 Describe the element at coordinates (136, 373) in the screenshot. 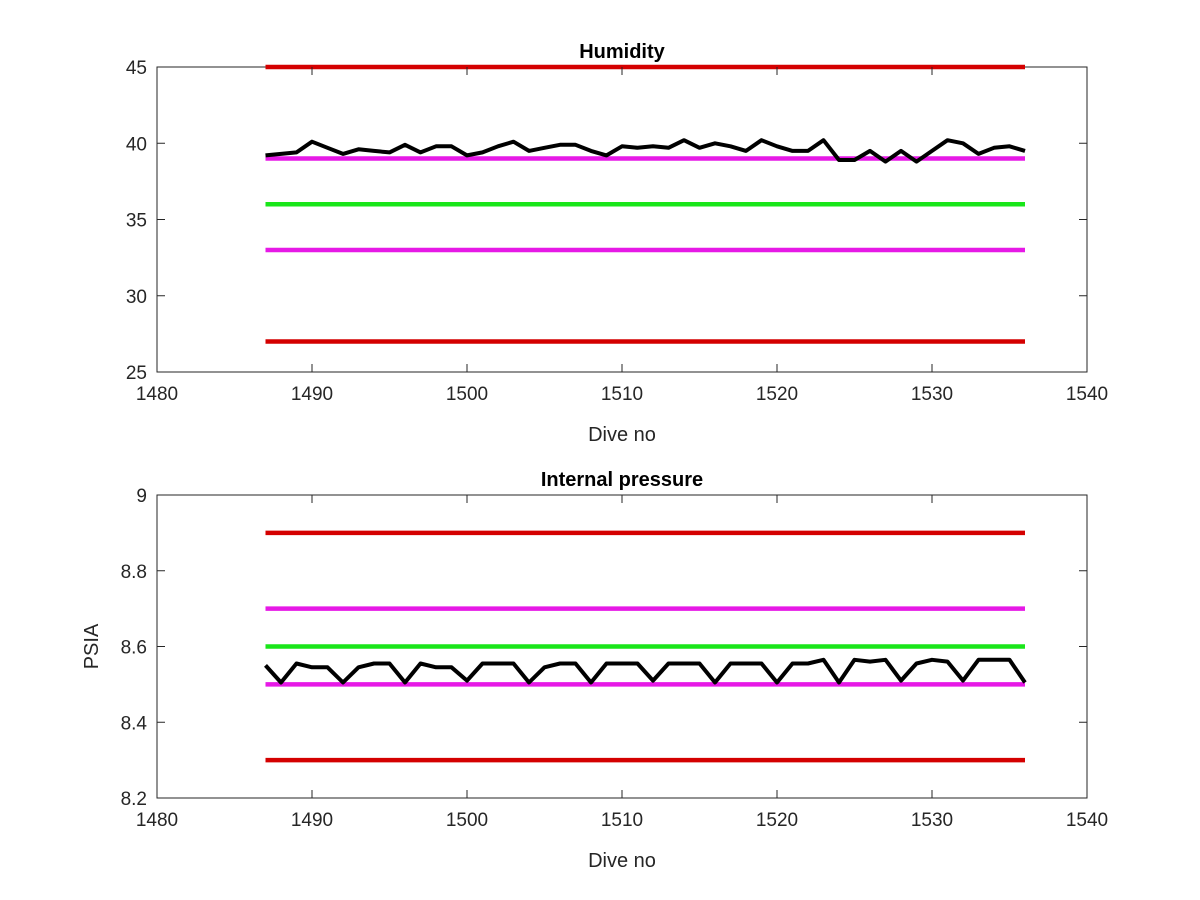

I see `y-tick-label: 25` at that location.